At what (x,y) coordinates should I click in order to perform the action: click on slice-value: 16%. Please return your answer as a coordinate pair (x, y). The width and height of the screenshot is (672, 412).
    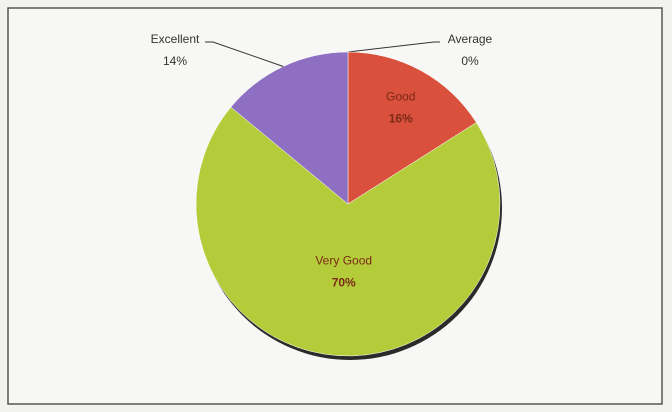
    Looking at the image, I should click on (401, 118).